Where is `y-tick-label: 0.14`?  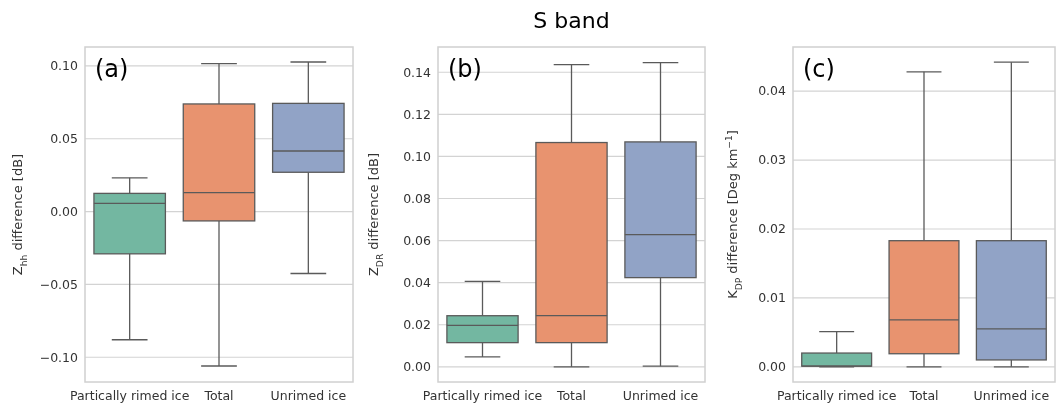
y-tick-label: 0.14 is located at coordinates (417, 72).